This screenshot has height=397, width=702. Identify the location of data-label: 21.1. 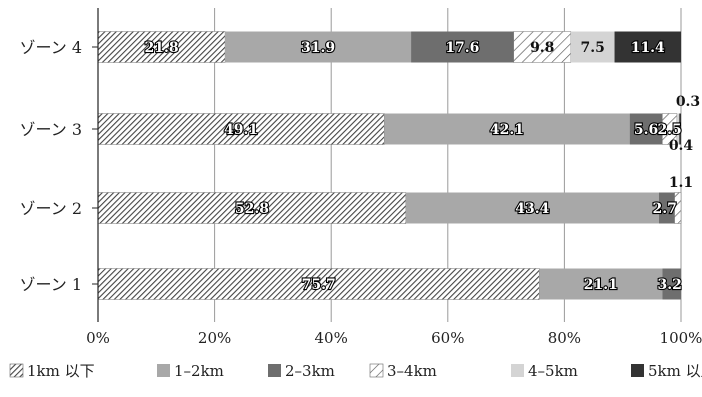
(601, 285).